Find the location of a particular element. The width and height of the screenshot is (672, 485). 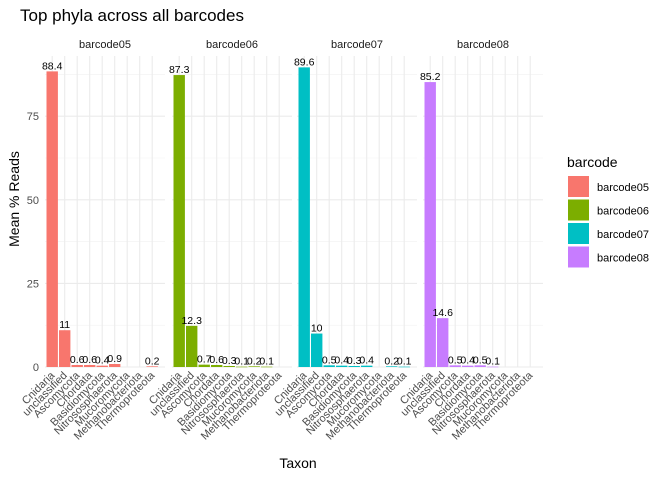

chart-title: Top phyla across all barcodes is located at coordinates (132, 15).